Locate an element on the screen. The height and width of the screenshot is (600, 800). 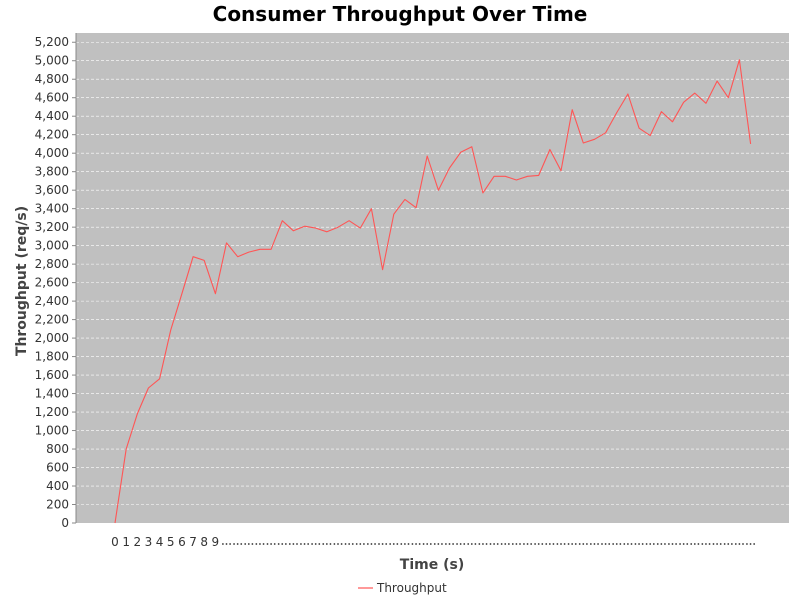
x-tick-label: 7 is located at coordinates (193, 542).